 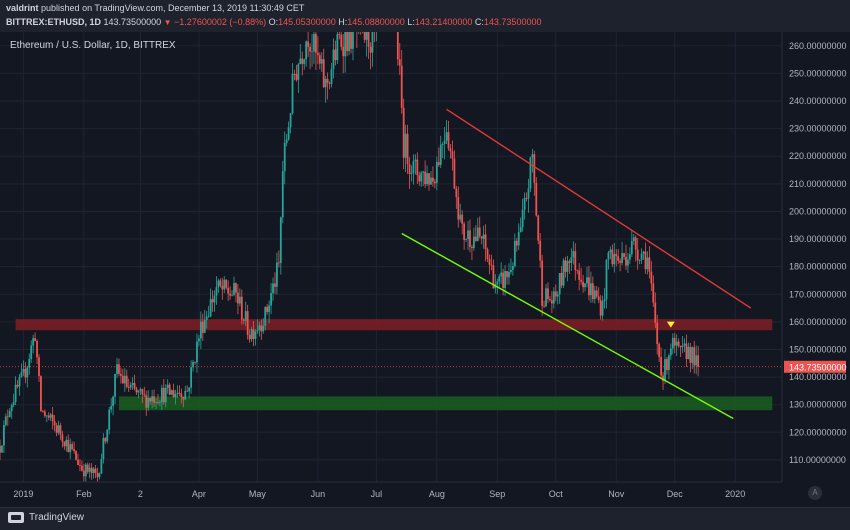 What do you see at coordinates (556, 494) in the screenshot?
I see `x-tick-label: Oct` at bounding box center [556, 494].